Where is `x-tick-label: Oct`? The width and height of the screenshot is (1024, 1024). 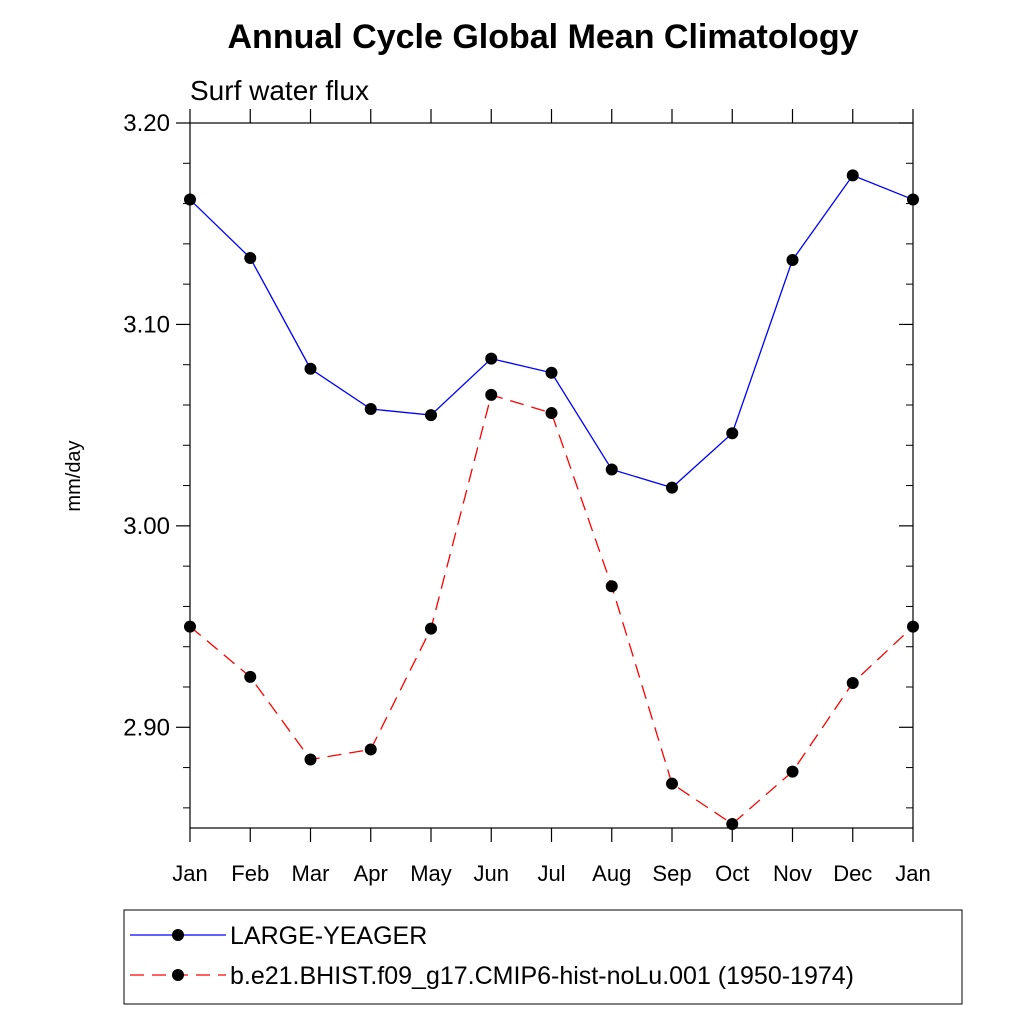
x-tick-label: Oct is located at coordinates (732, 873).